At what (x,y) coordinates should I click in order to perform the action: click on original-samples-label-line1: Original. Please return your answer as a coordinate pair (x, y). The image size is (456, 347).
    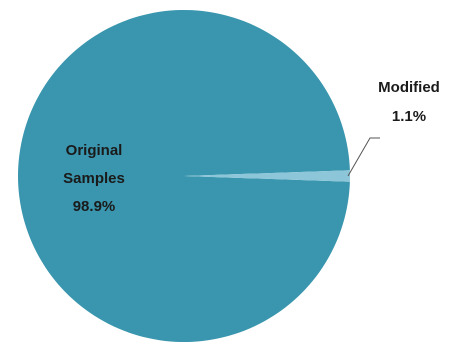
    Looking at the image, I should click on (94, 150).